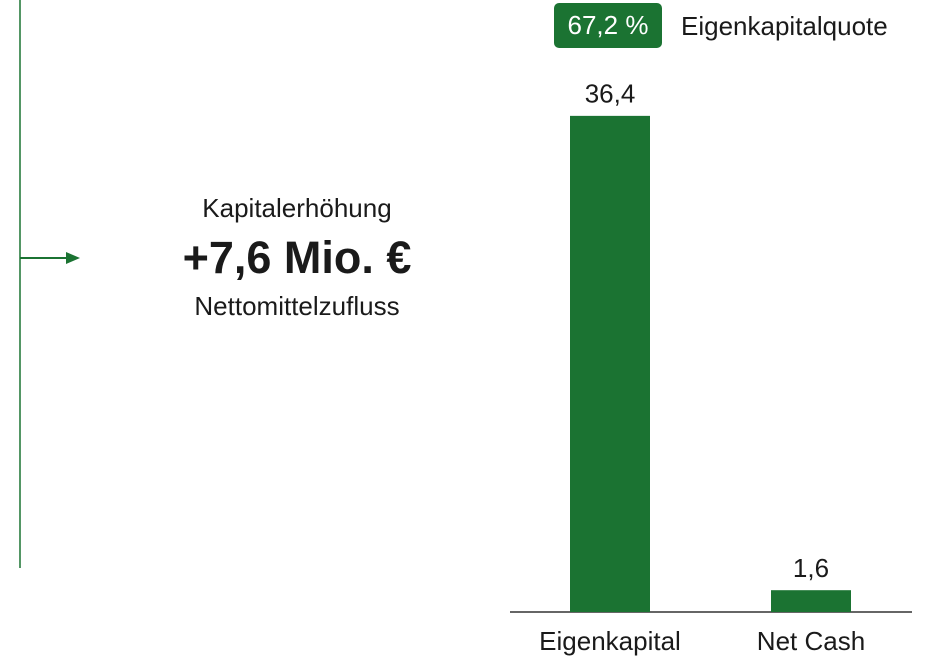 Image resolution: width=935 pixels, height=664 pixels. I want to click on x-tick-label: Net Cash, so click(811, 641).